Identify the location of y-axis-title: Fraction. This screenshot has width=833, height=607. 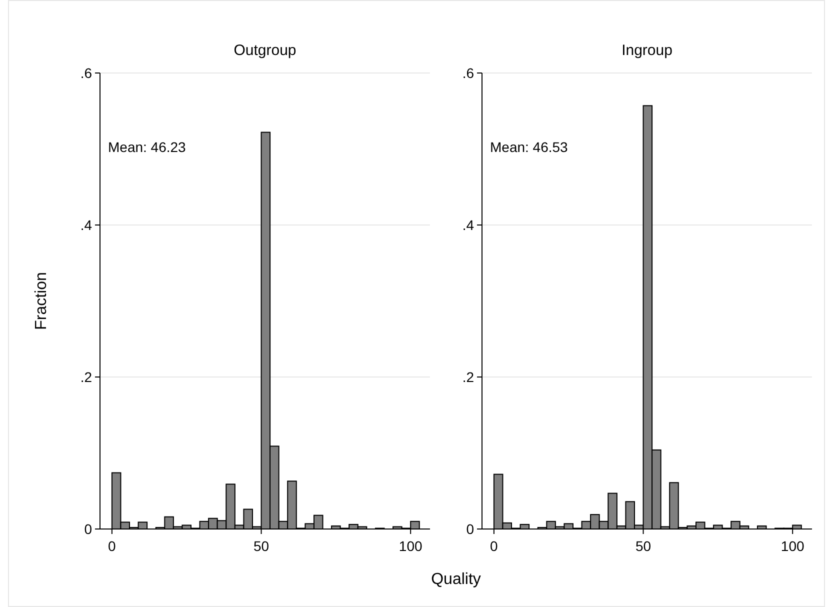
(41, 301).